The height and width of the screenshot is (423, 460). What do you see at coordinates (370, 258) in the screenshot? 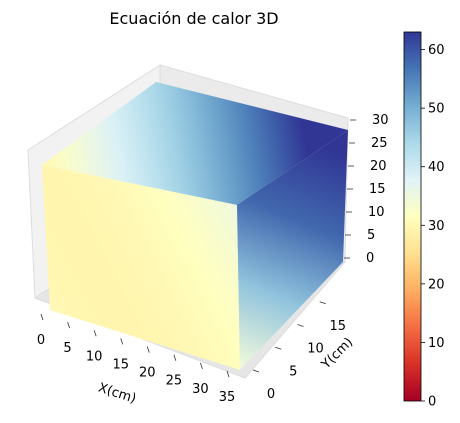
I see `z-tick-label: 0` at bounding box center [370, 258].